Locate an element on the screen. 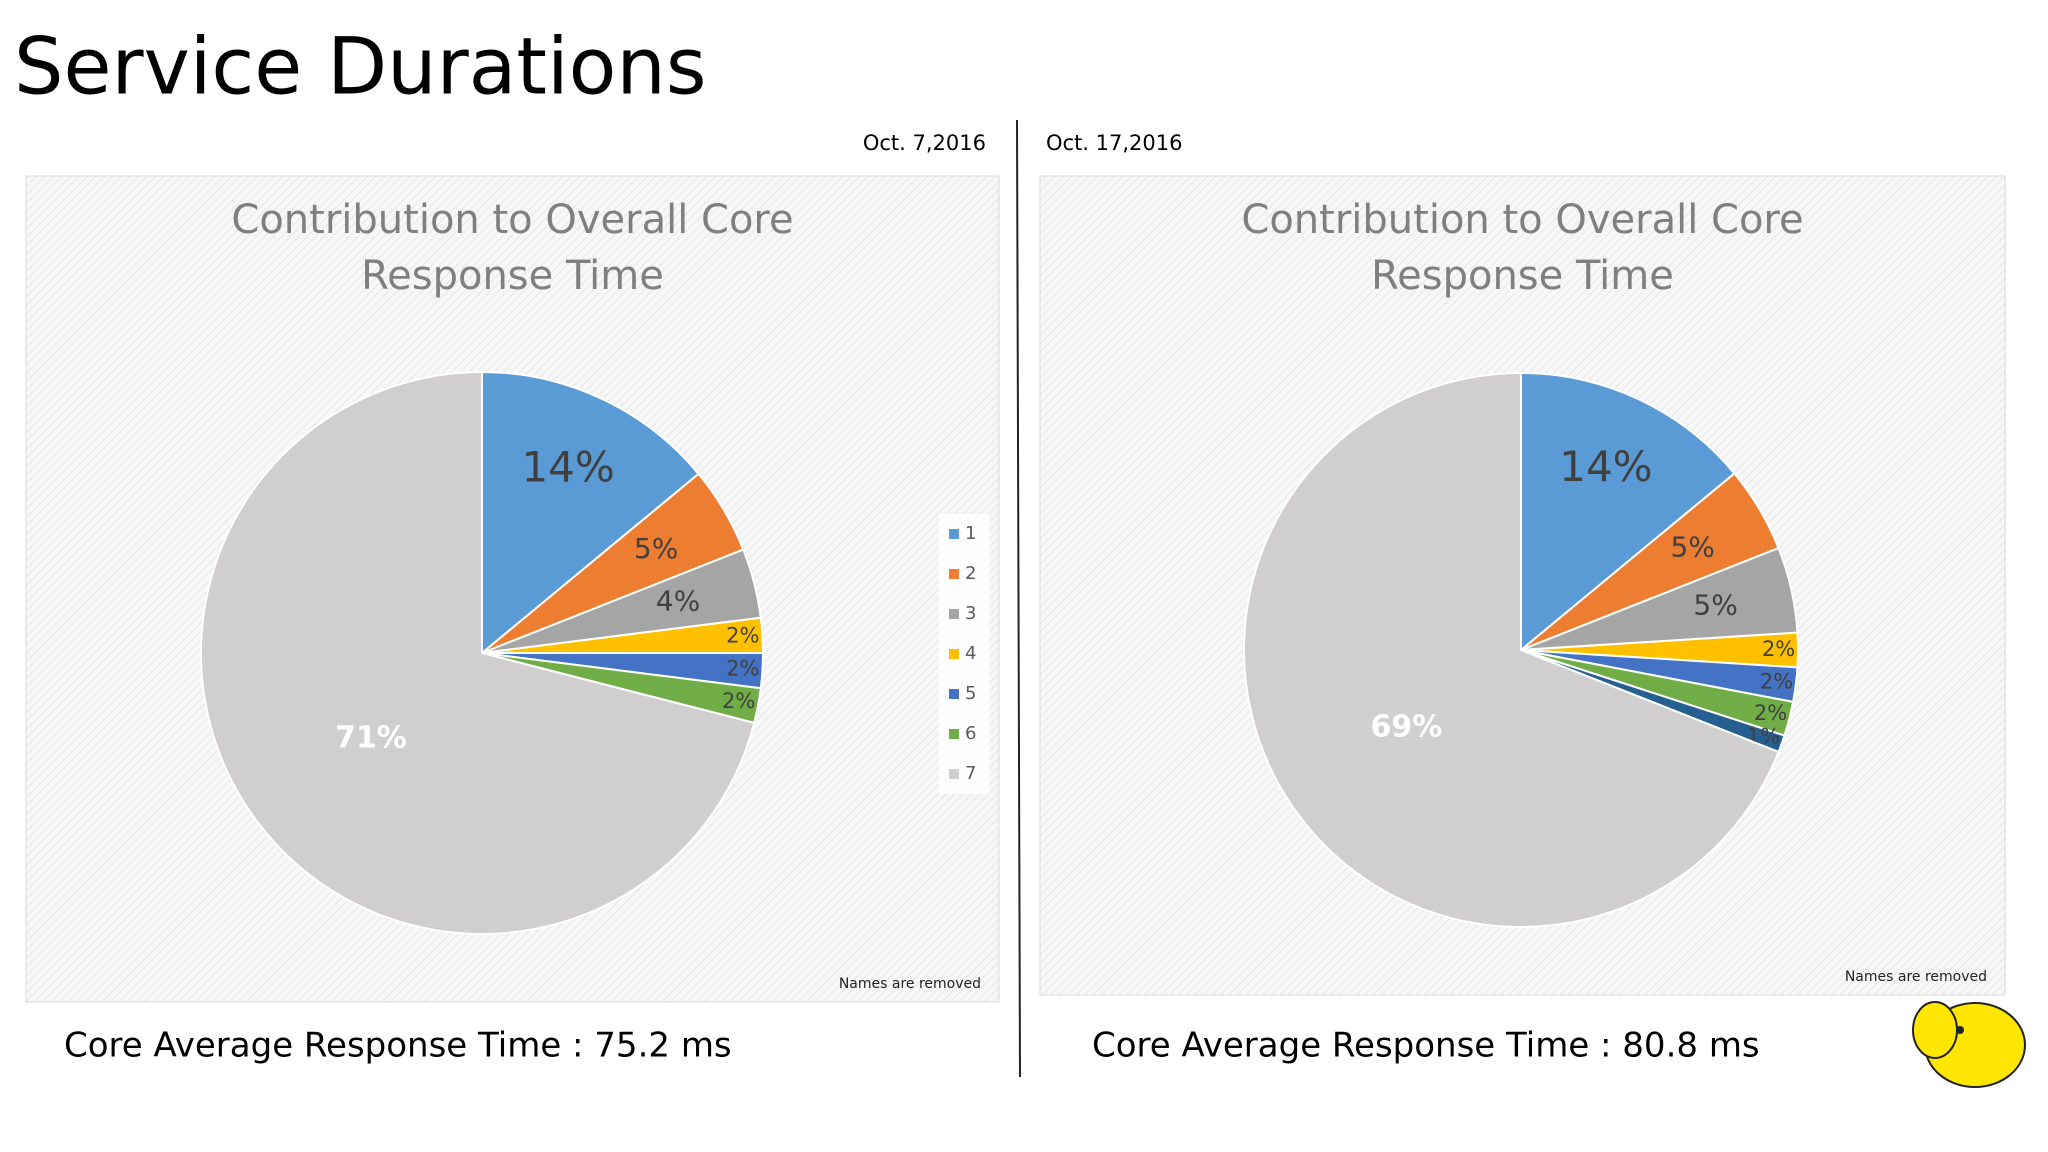 The width and height of the screenshot is (2048, 1152). date: Oct. 17,2016 is located at coordinates (1114, 143).